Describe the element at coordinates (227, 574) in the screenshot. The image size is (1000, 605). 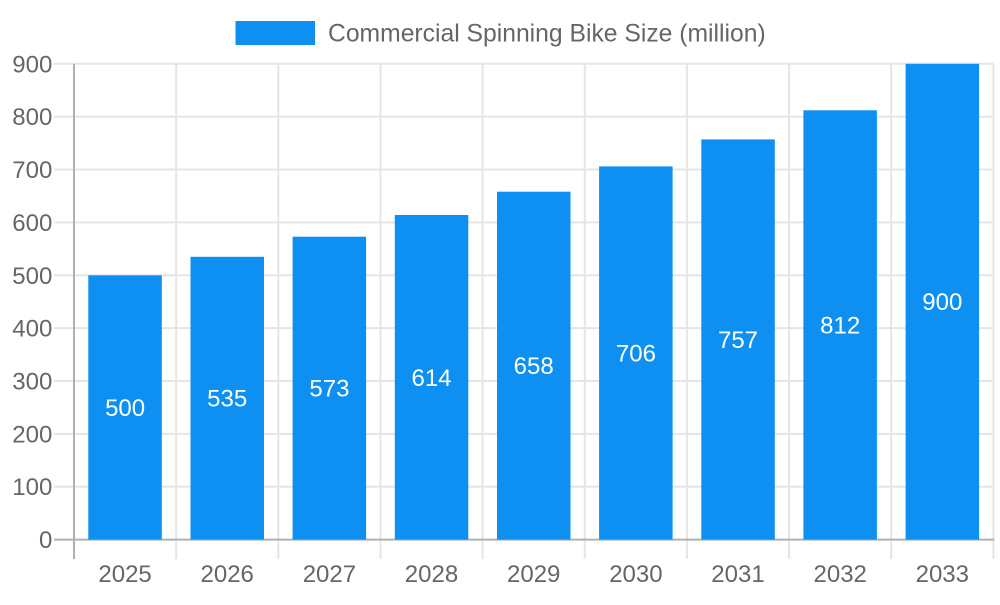
I see `svg-text: 2026` at that location.